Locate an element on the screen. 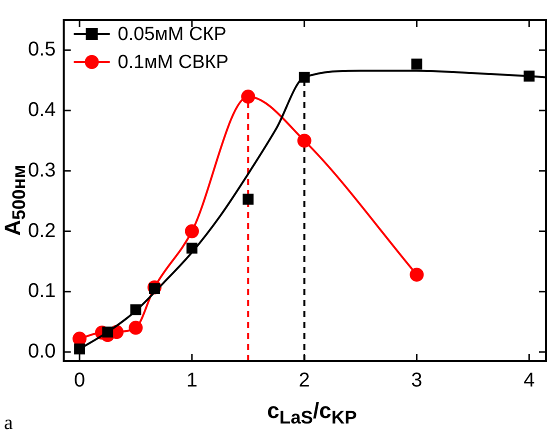 The image size is (554, 441). y-tick-label: 0.5 is located at coordinates (42, 49).